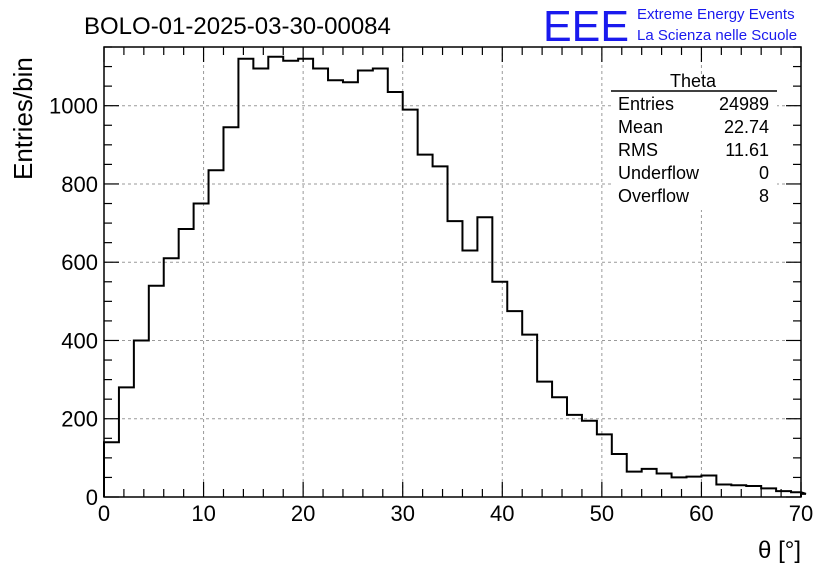 The height and width of the screenshot is (572, 836). What do you see at coordinates (646, 104) in the screenshot?
I see `stats-row-label: Entries` at bounding box center [646, 104].